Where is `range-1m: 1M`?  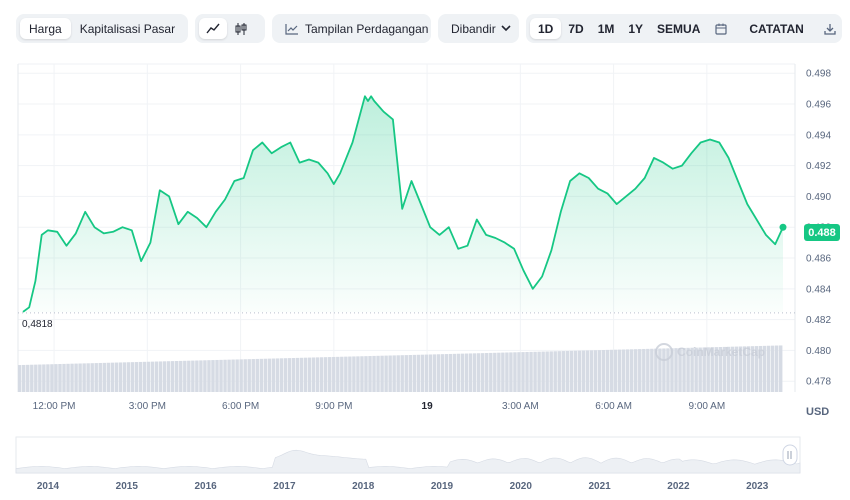 range-1m: 1M is located at coordinates (606, 28).